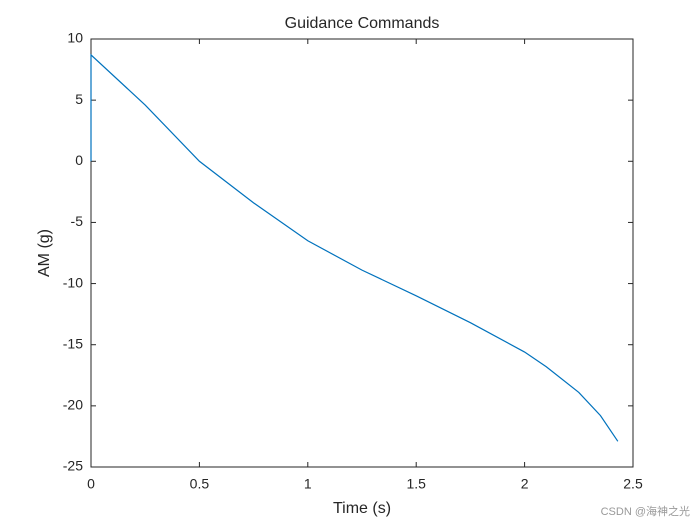 The image size is (700, 525). What do you see at coordinates (91, 484) in the screenshot?
I see `x-tick-label: 0` at bounding box center [91, 484].